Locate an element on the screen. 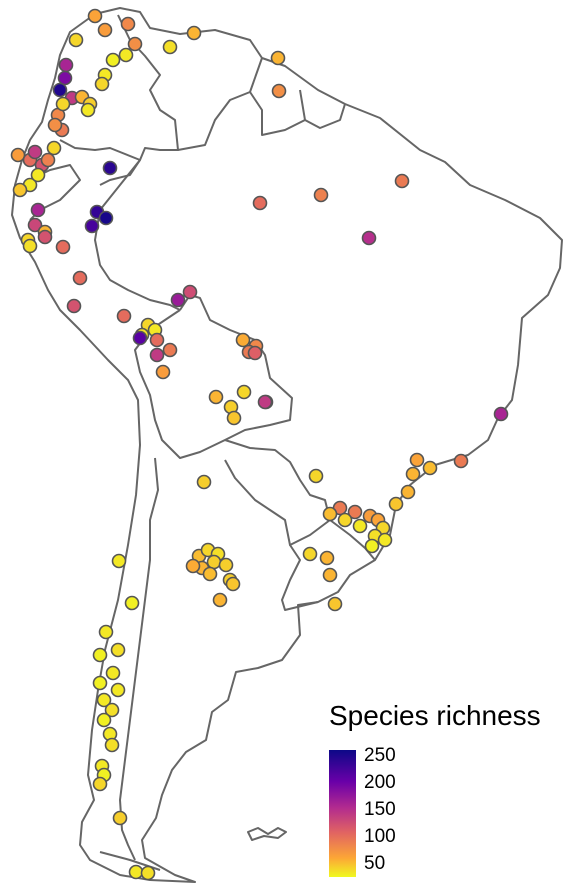 The width and height of the screenshot is (568, 888). legend-tick-250: 250 is located at coordinates (380, 755).